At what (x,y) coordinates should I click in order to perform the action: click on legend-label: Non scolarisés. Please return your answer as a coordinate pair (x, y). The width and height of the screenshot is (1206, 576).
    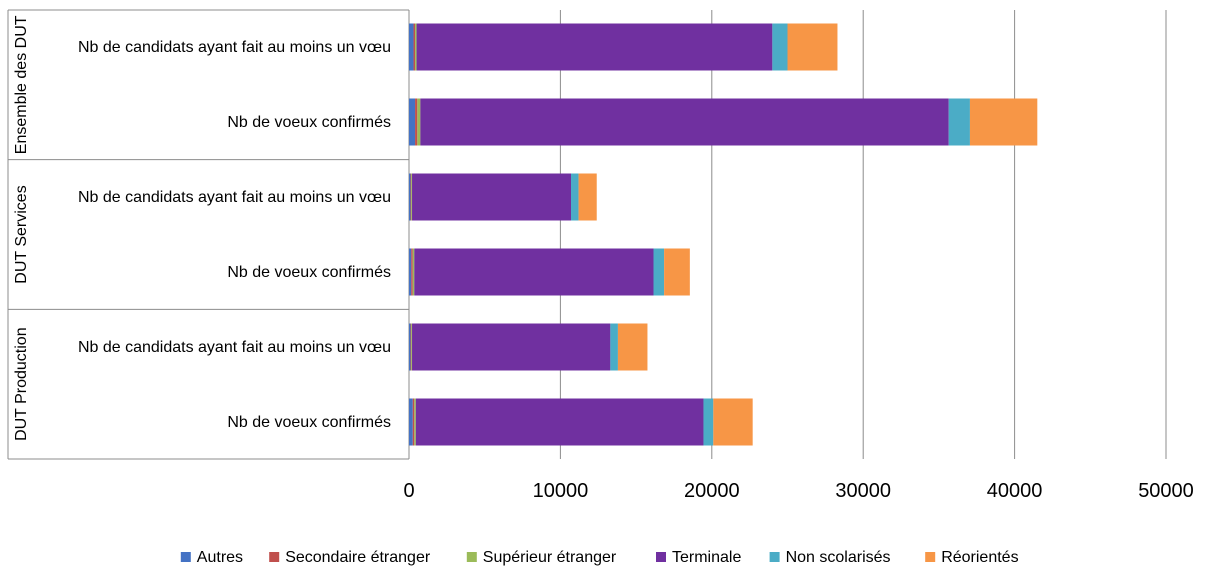
    Looking at the image, I should click on (838, 557).